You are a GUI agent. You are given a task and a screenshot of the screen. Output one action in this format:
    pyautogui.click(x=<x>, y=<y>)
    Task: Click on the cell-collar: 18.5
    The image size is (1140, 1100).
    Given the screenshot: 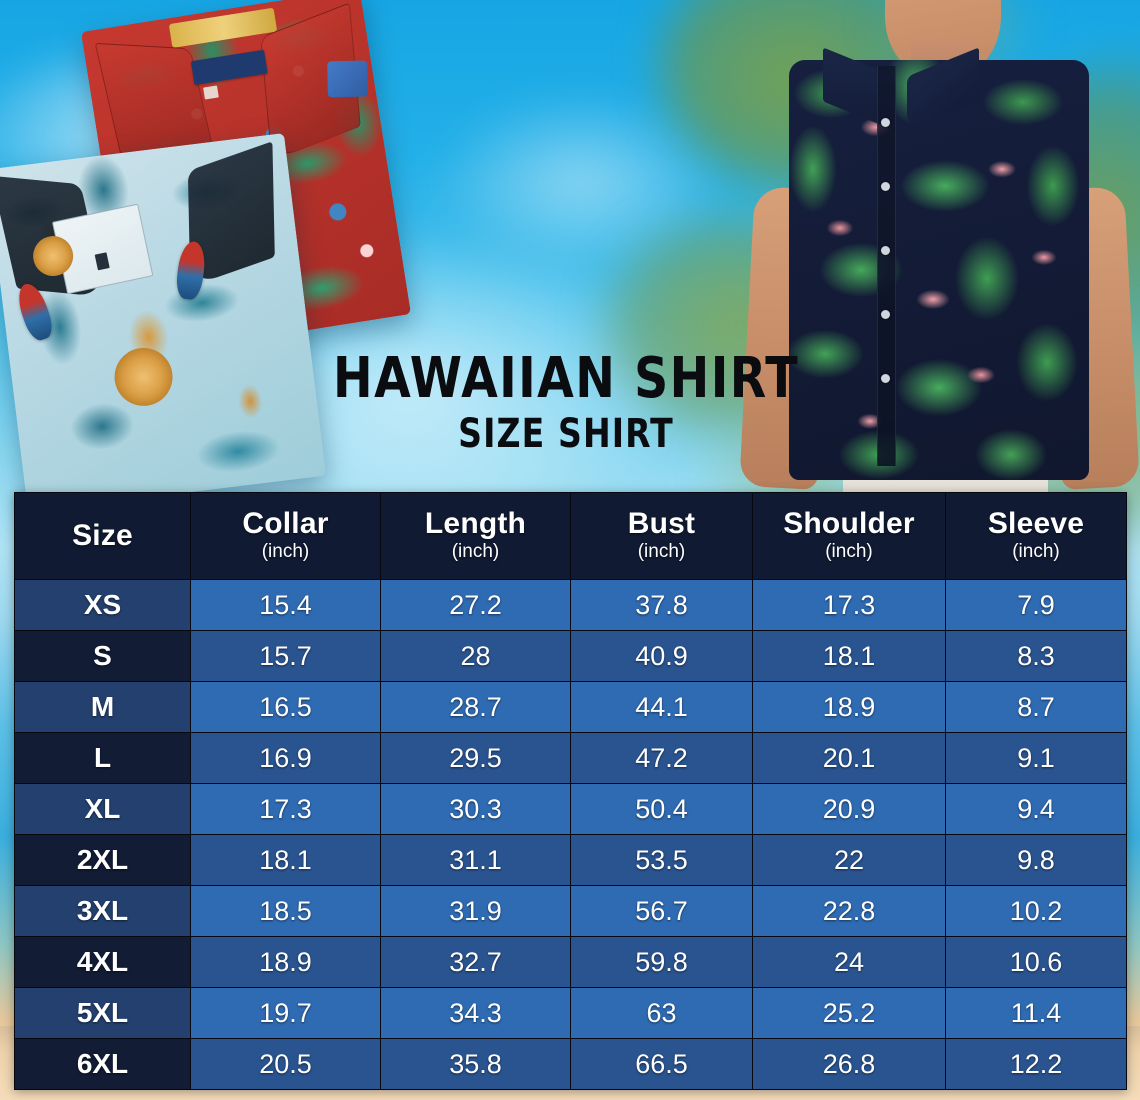 What is the action you would take?
    pyautogui.click(x=285, y=911)
    